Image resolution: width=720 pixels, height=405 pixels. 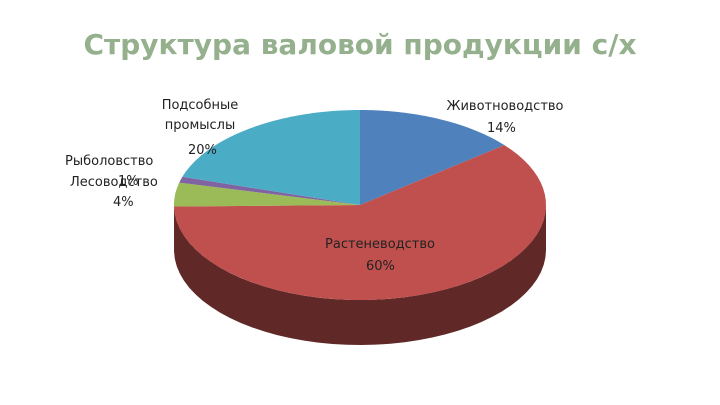 What do you see at coordinates (505, 106) in the screenshot?
I see `slice-label: Животноводство` at bounding box center [505, 106].